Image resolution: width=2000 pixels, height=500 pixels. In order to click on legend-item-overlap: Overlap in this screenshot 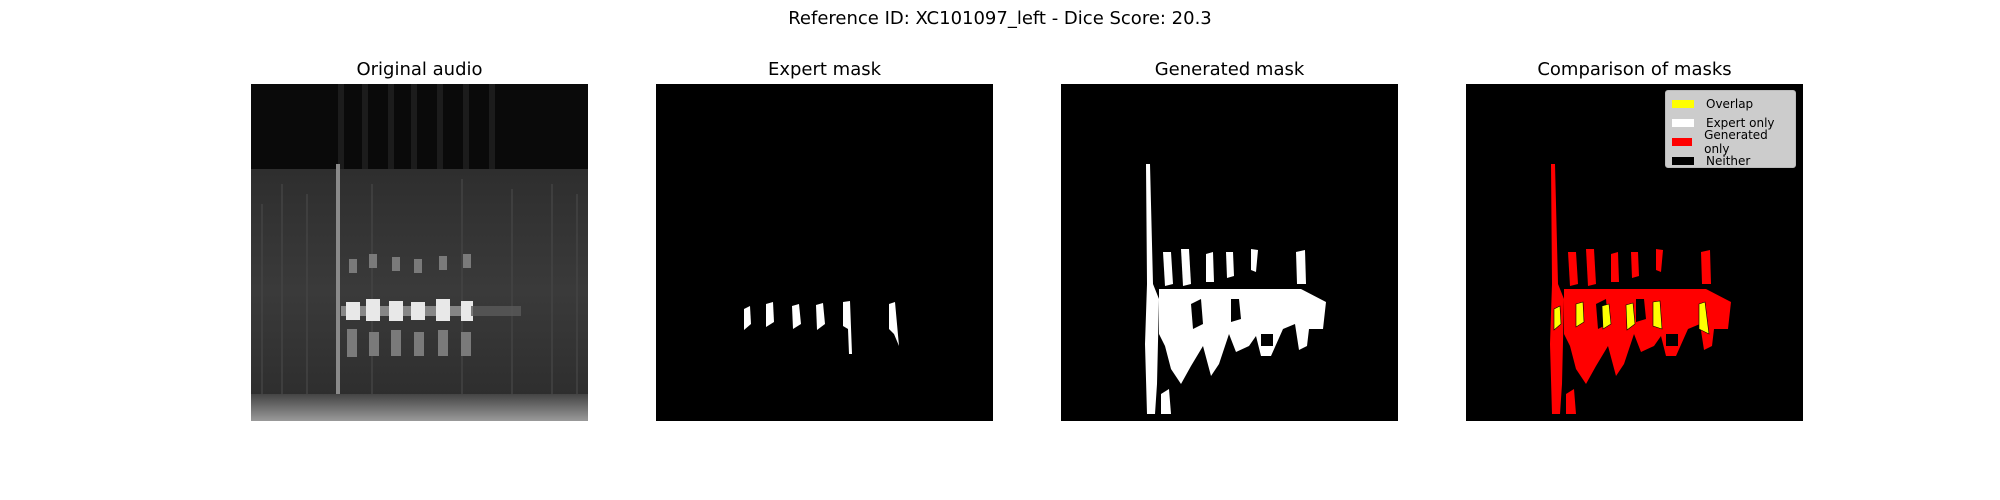, I will do `click(1730, 103)`.